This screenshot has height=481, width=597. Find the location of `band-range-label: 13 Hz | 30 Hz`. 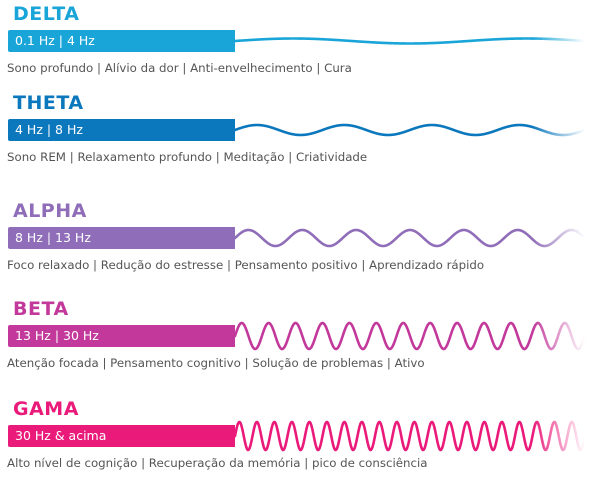

band-range-label: 13 Hz | 30 Hz is located at coordinates (57, 335).